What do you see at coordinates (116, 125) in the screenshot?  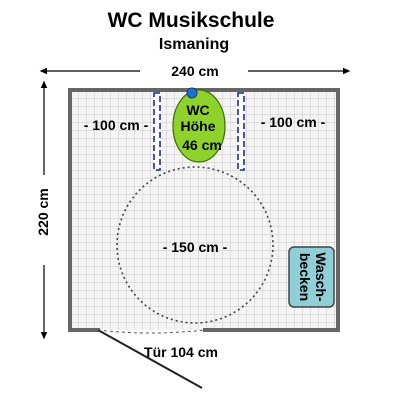 I see `left-clearance-label: - 100 cm -` at bounding box center [116, 125].